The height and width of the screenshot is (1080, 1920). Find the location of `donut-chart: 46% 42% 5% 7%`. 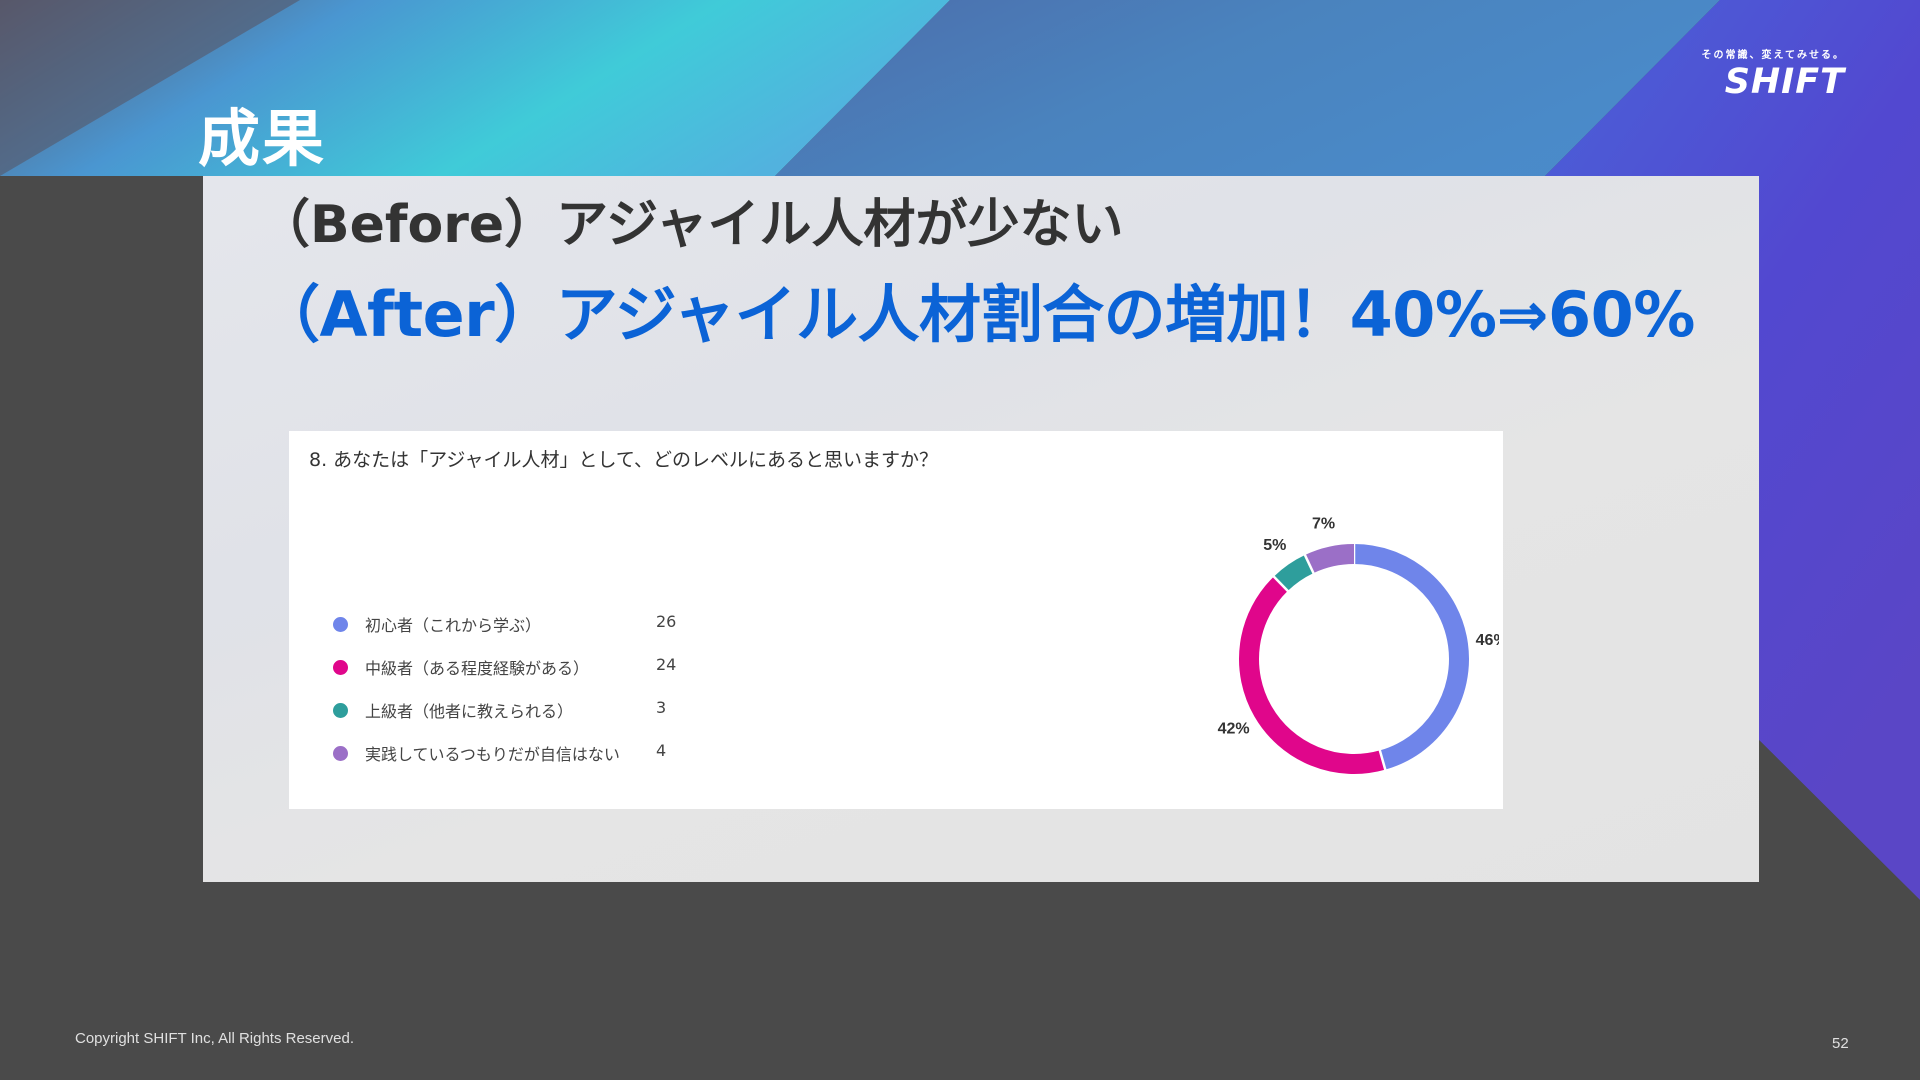

donut-chart: 46% 42% 5% 7% is located at coordinates (1358, 644).